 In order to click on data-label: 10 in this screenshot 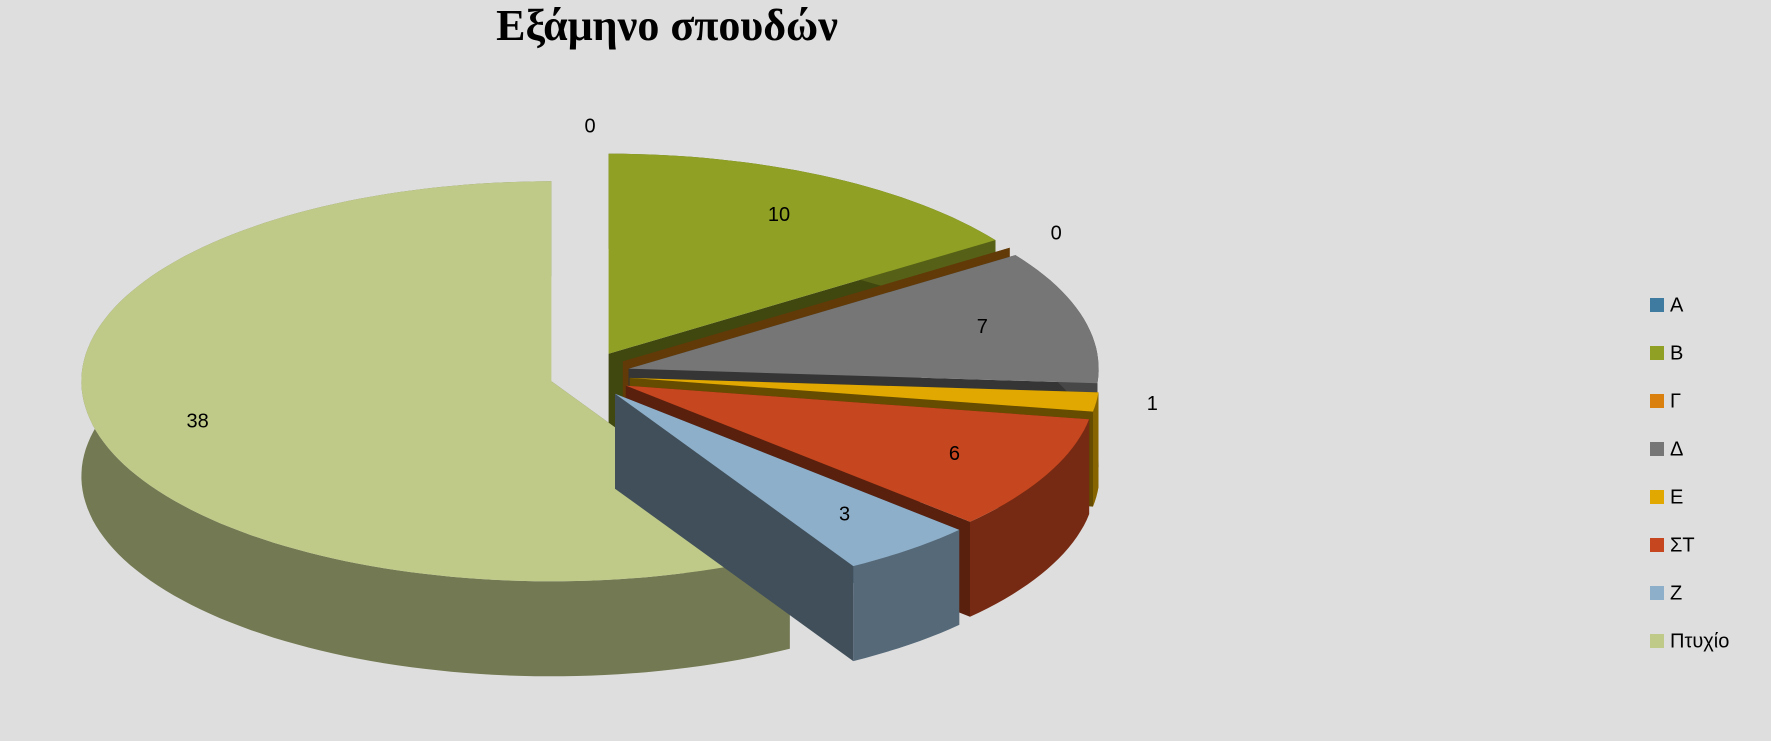, I will do `click(779, 215)`.